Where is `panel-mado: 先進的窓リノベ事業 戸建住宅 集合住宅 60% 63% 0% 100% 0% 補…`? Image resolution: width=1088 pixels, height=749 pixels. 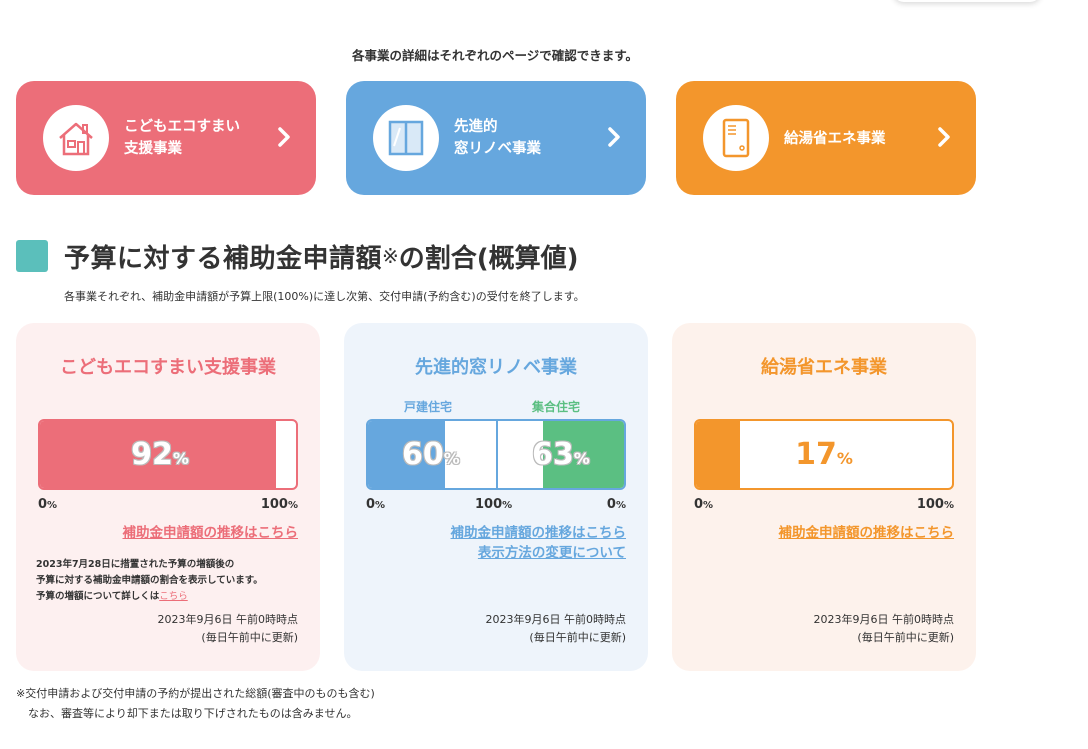
panel-mado: 先進的窓リノベ事業 戸建住宅 集合住宅 60% 63% 0% 100% 0% 補… is located at coordinates (496, 497).